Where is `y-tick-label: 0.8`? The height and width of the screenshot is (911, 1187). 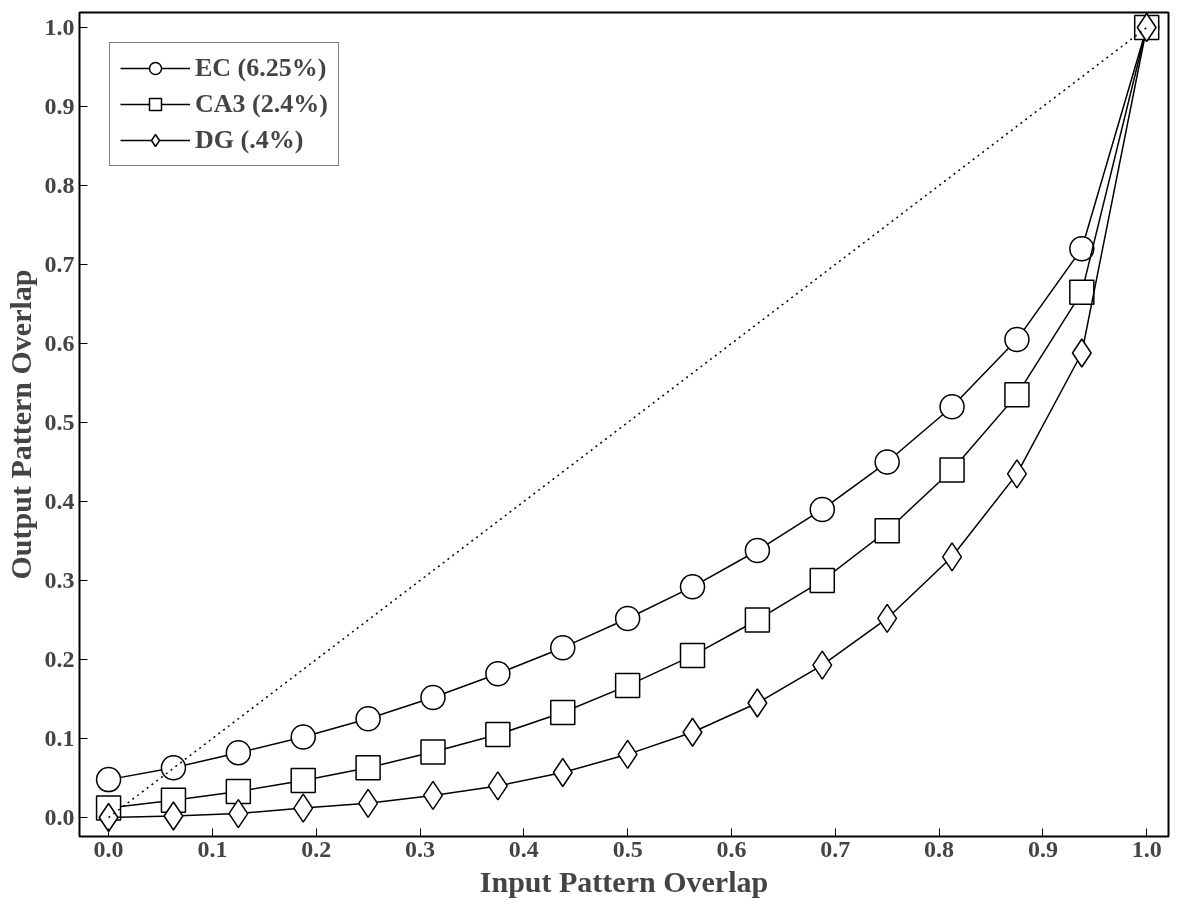 y-tick-label: 0.8 is located at coordinates (59, 185).